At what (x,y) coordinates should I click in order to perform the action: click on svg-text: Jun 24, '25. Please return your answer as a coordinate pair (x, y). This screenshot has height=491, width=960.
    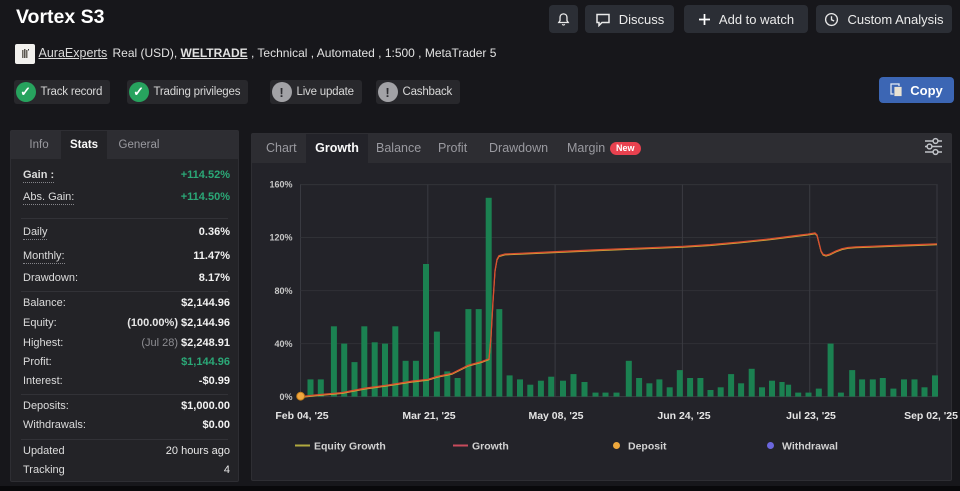
    Looking at the image, I should click on (683, 416).